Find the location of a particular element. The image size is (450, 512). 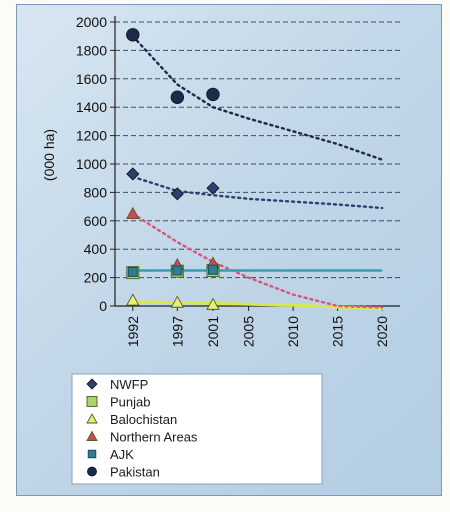

y-tick-label: 2000 is located at coordinates (91, 22).